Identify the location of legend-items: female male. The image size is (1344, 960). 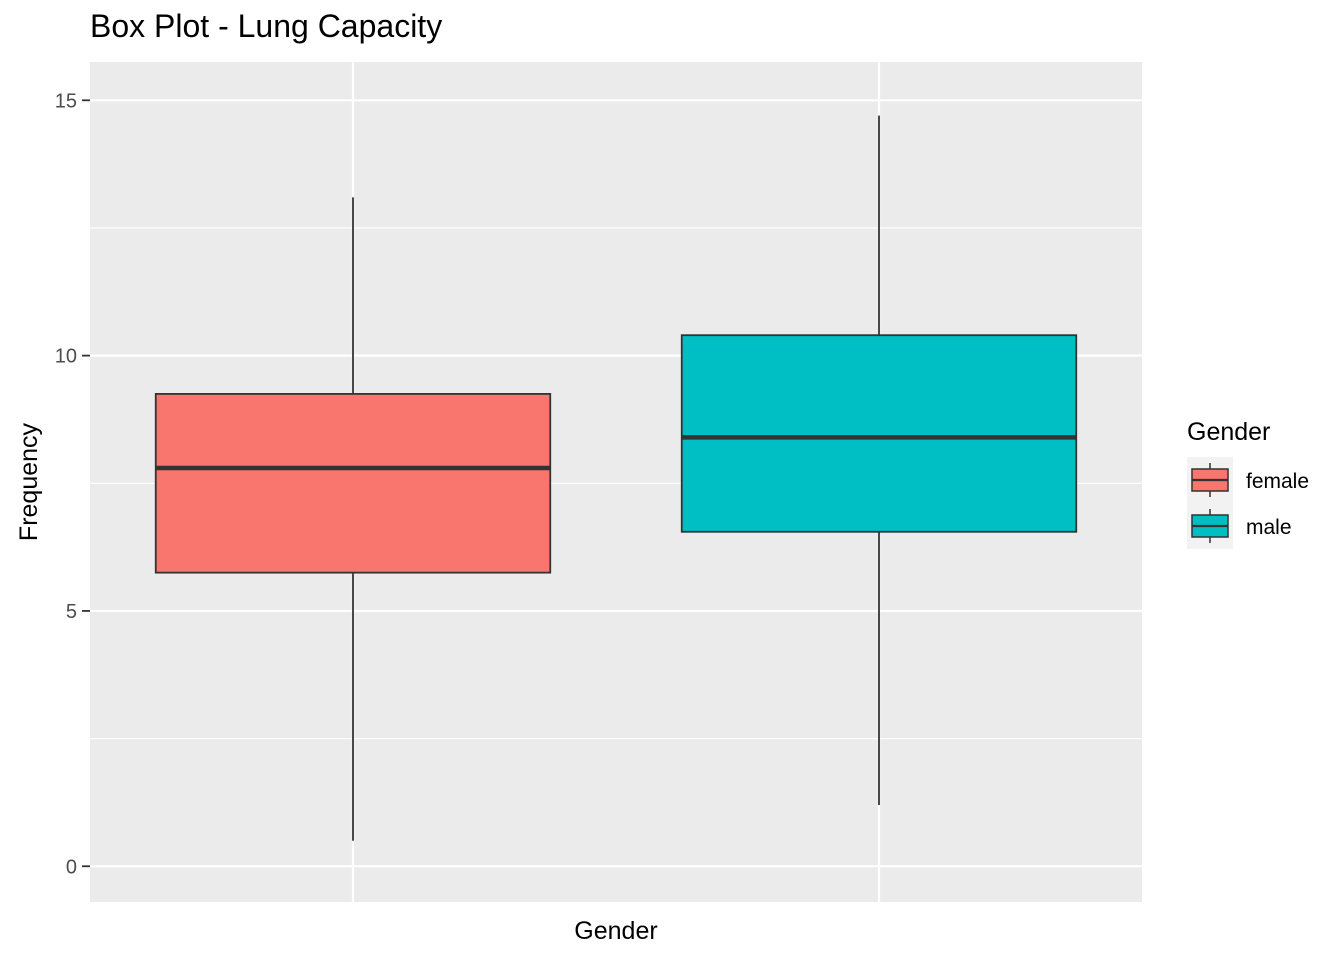
(1250, 503).